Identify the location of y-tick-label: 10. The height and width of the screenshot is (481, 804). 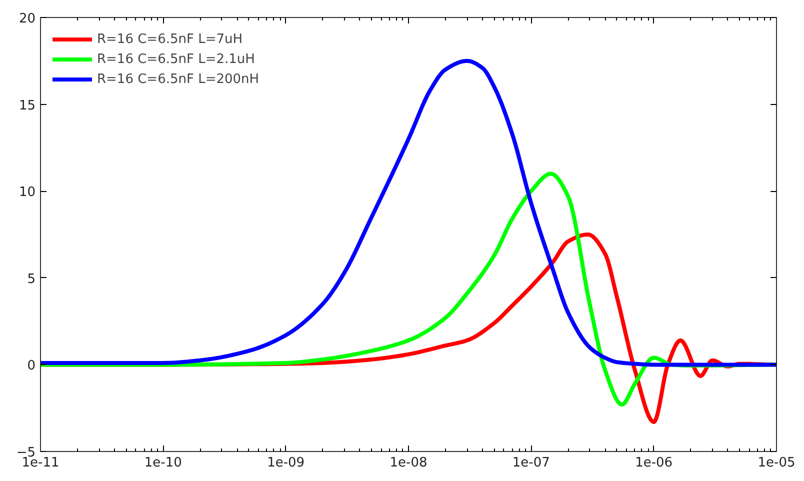
(27, 192).